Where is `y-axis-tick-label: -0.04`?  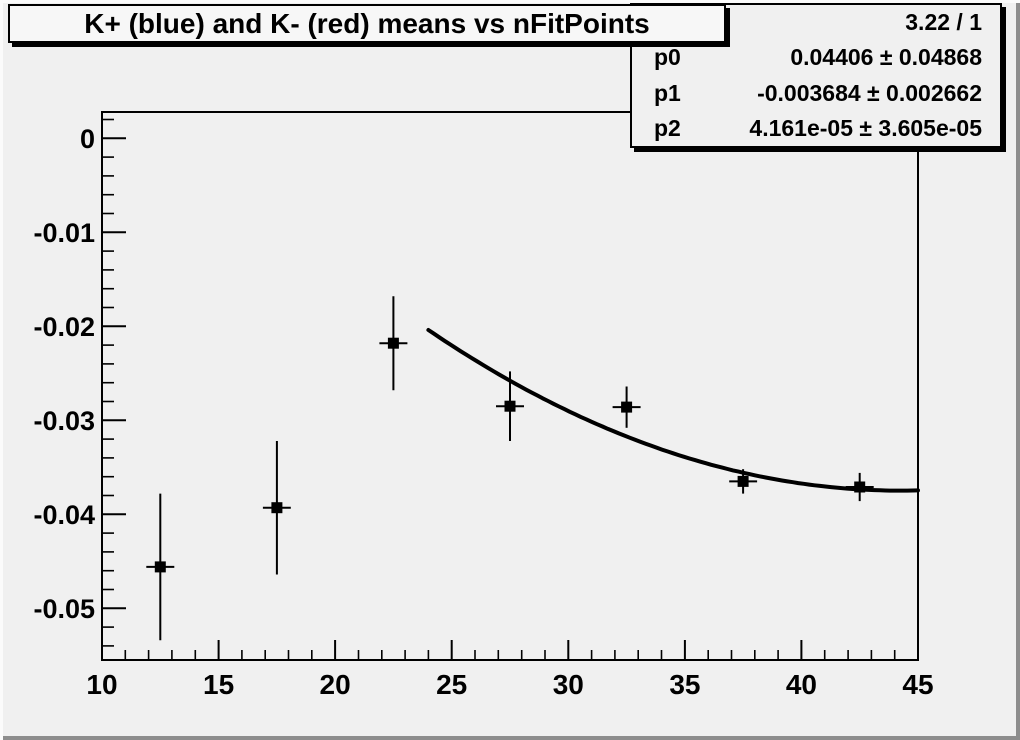
y-axis-tick-label: -0.04 is located at coordinates (64, 515).